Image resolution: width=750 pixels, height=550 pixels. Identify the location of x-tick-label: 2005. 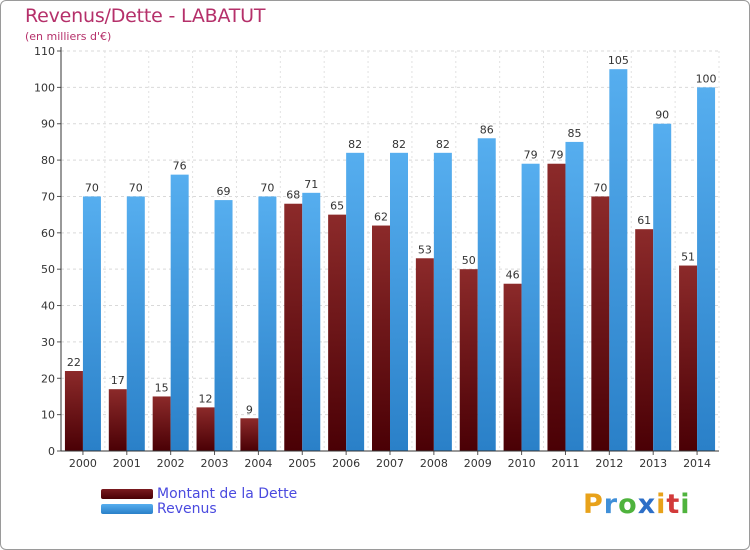
(302, 463).